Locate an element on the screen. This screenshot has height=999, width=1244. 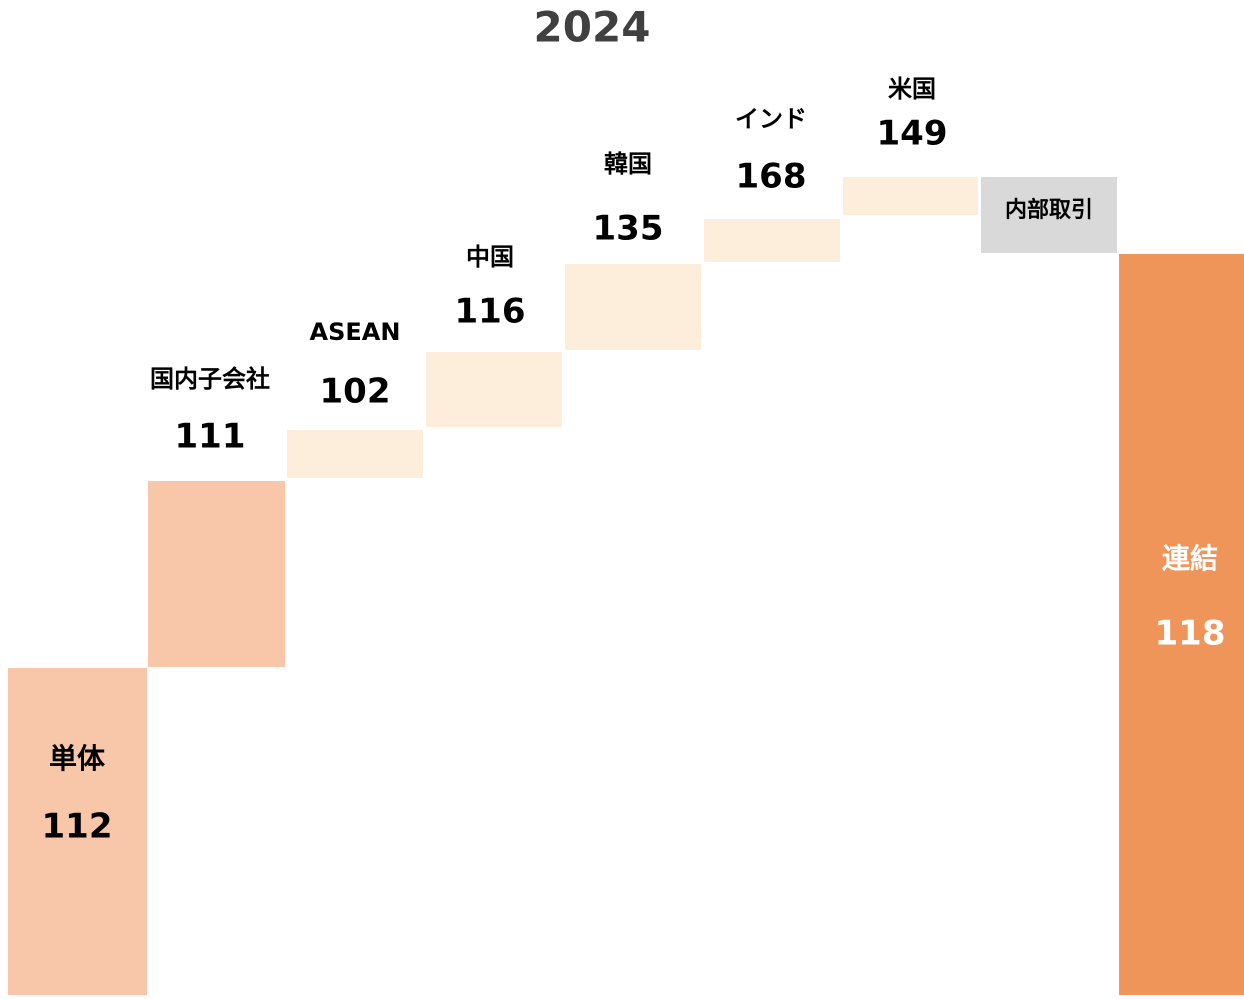
step-value: 111 is located at coordinates (210, 437).